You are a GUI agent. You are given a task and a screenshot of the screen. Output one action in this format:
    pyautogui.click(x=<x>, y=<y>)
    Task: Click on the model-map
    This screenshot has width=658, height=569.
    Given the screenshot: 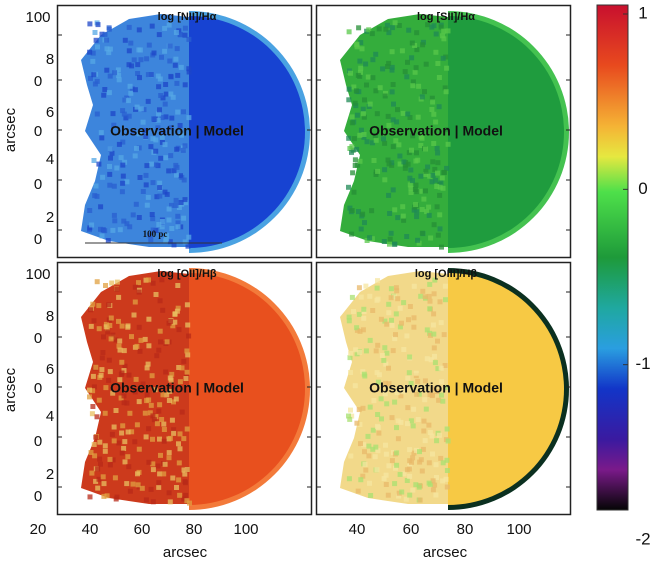 What is the action you would take?
    pyautogui.click(x=506, y=389)
    